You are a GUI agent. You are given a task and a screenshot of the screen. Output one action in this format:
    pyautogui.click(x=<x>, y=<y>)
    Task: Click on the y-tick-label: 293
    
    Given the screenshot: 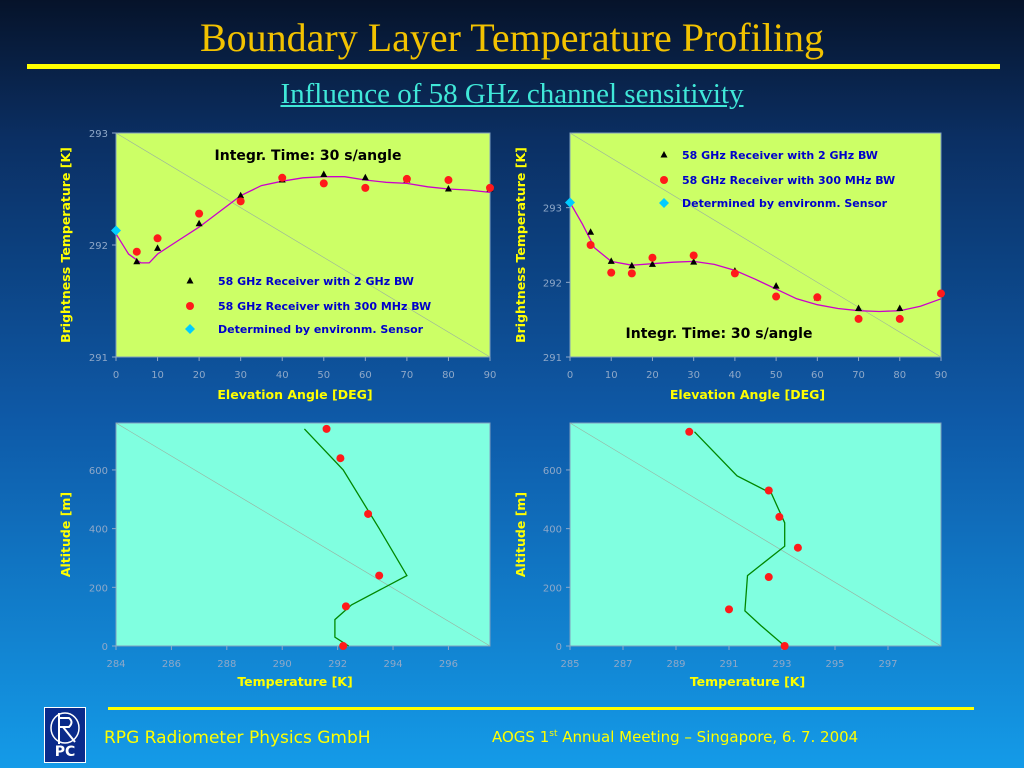 What is the action you would take?
    pyautogui.click(x=98, y=134)
    